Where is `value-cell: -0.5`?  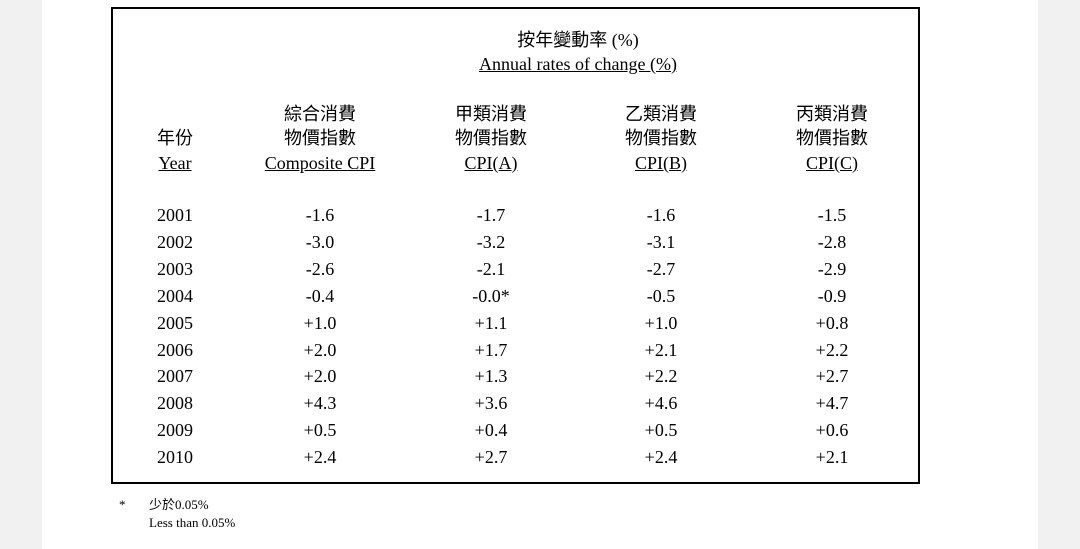 value-cell: -0.5 is located at coordinates (661, 295).